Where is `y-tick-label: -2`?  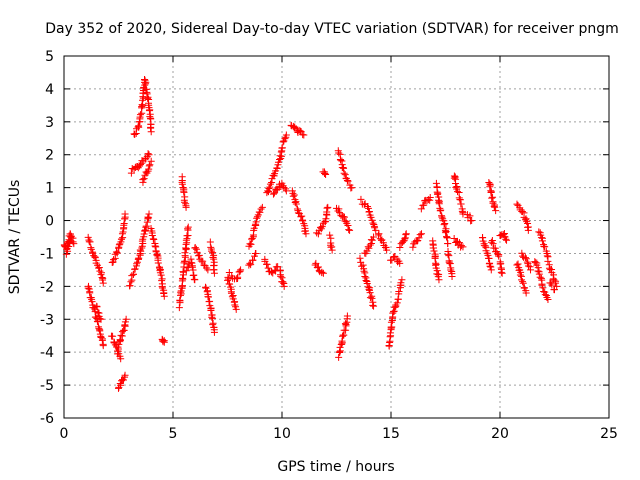
y-tick-label: -2 is located at coordinates (47, 287).